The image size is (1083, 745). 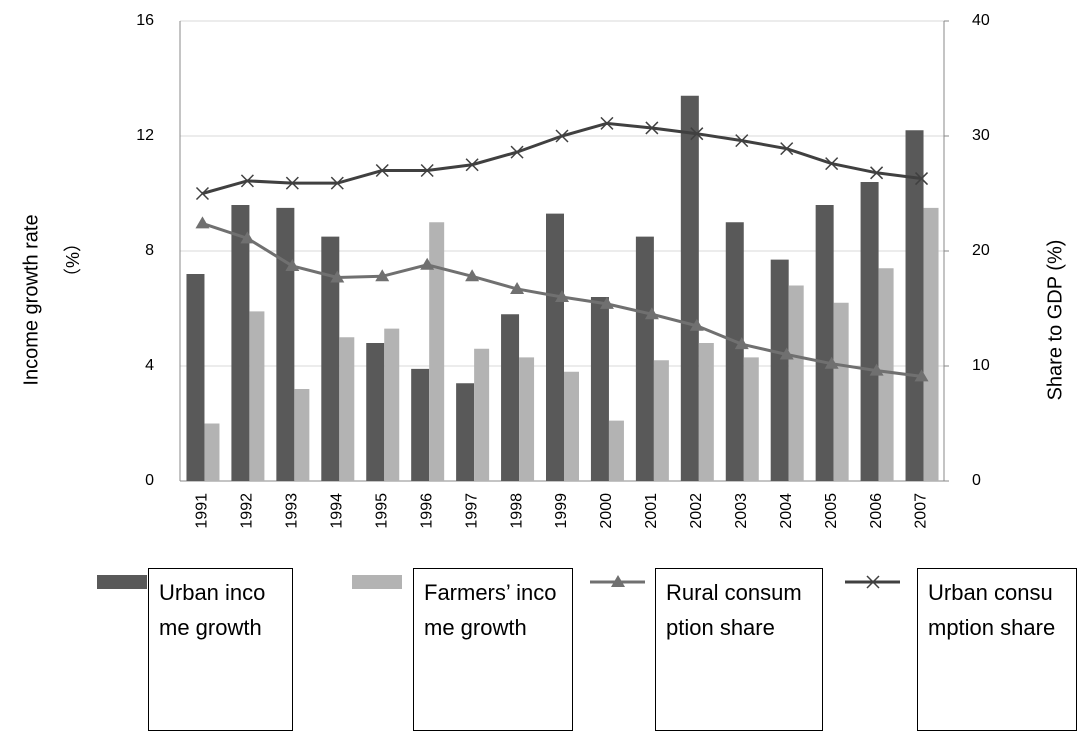 I want to click on y-tick-label: 8, so click(x=149, y=250).